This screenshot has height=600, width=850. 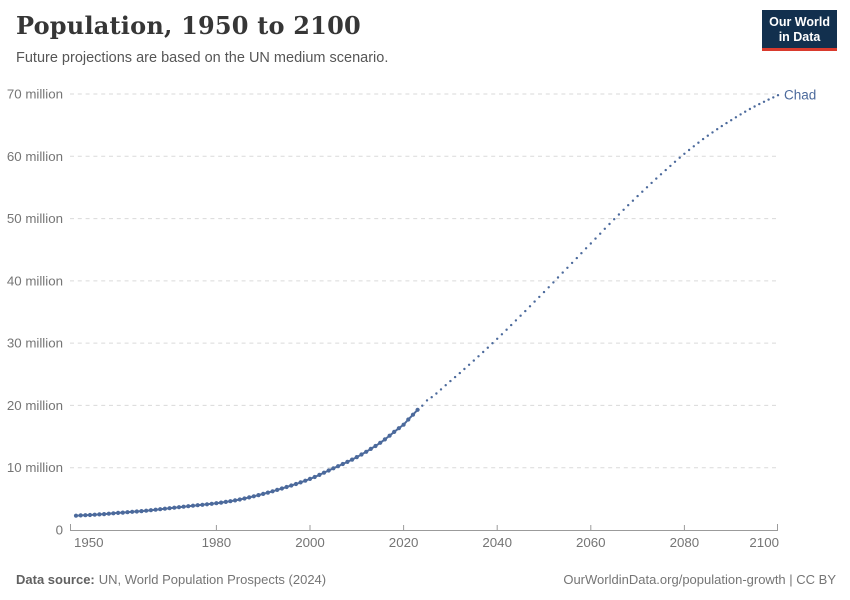 What do you see at coordinates (35, 280) in the screenshot?
I see `y-tick-label: 40 million` at bounding box center [35, 280].